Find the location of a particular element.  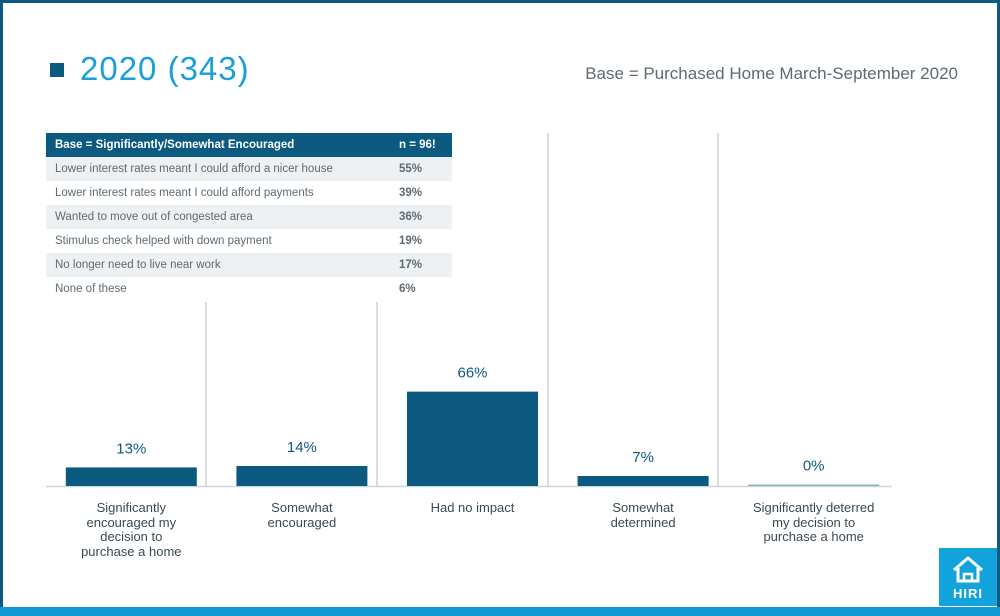

category-label-2: Somewhat encouraged is located at coordinates (302, 515).